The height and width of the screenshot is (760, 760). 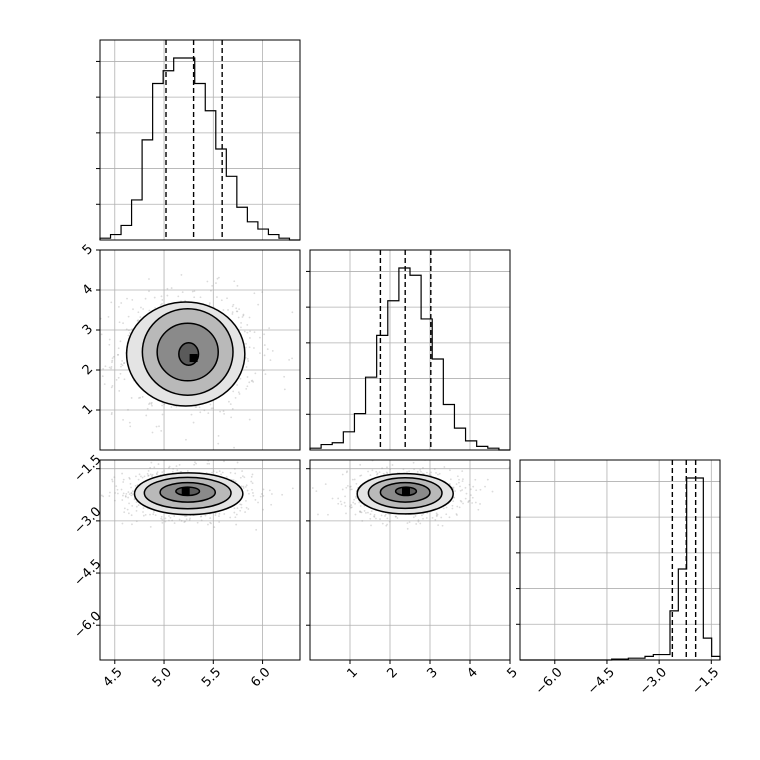 What do you see at coordinates (193, 358) in the screenshot?
I see `density-peak` at bounding box center [193, 358].